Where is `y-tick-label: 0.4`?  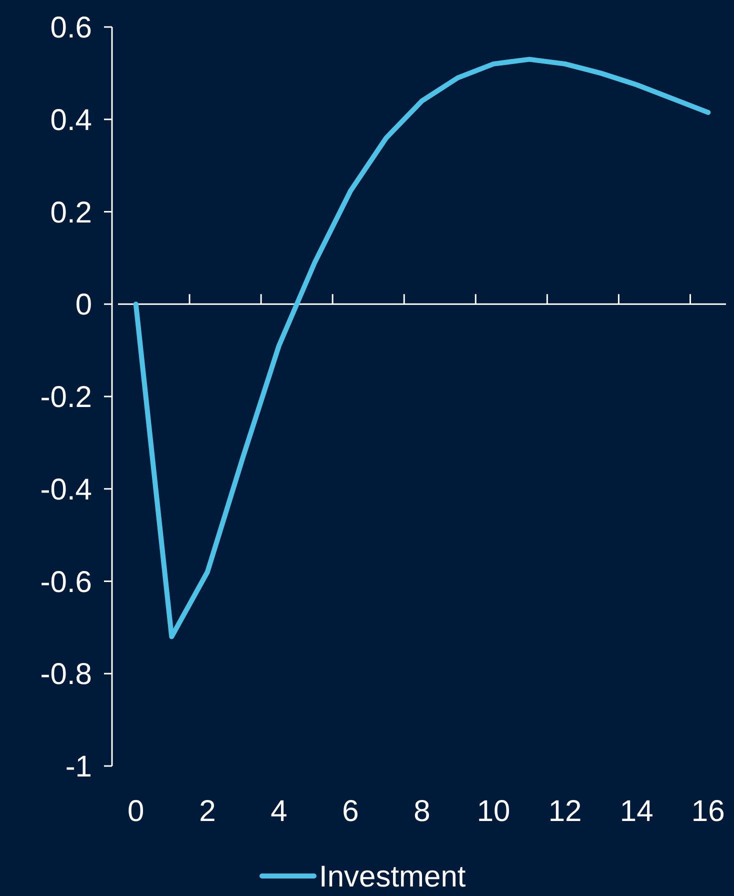
y-tick-label: 0.4 is located at coordinates (71, 120).